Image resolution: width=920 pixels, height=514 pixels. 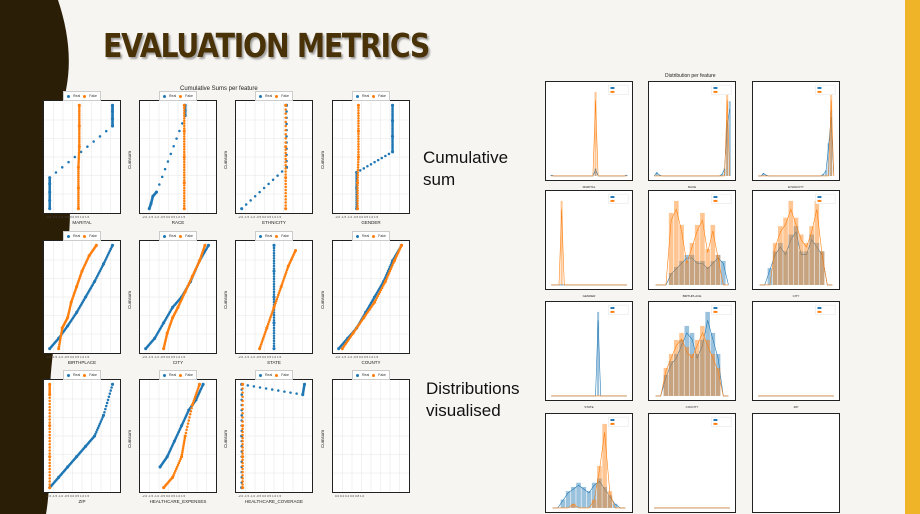 What do you see at coordinates (219, 89) in the screenshot?
I see `cumulative-figure-title: Cumulative Sums per feature` at bounding box center [219, 89].